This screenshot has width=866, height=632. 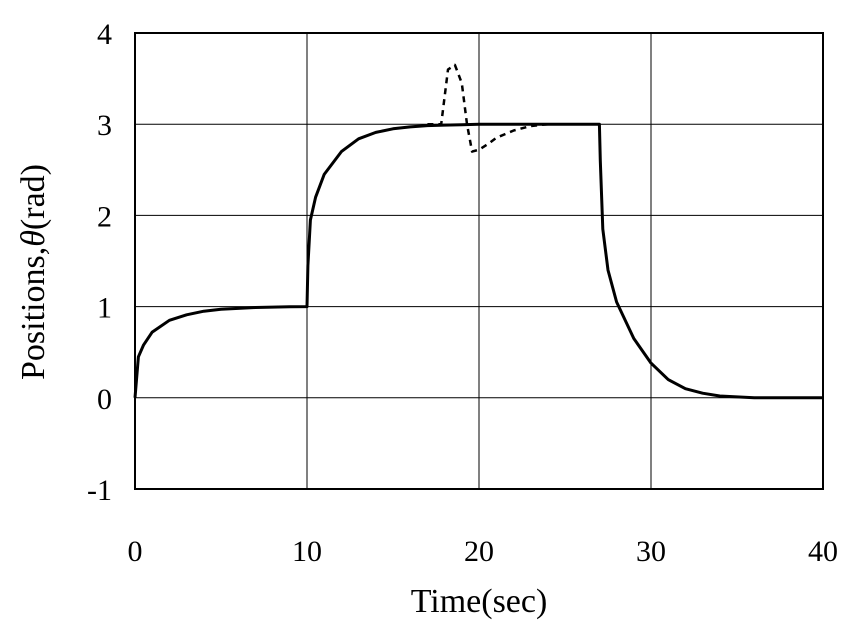 What do you see at coordinates (135, 551) in the screenshot?
I see `x-tick-label: 0` at bounding box center [135, 551].